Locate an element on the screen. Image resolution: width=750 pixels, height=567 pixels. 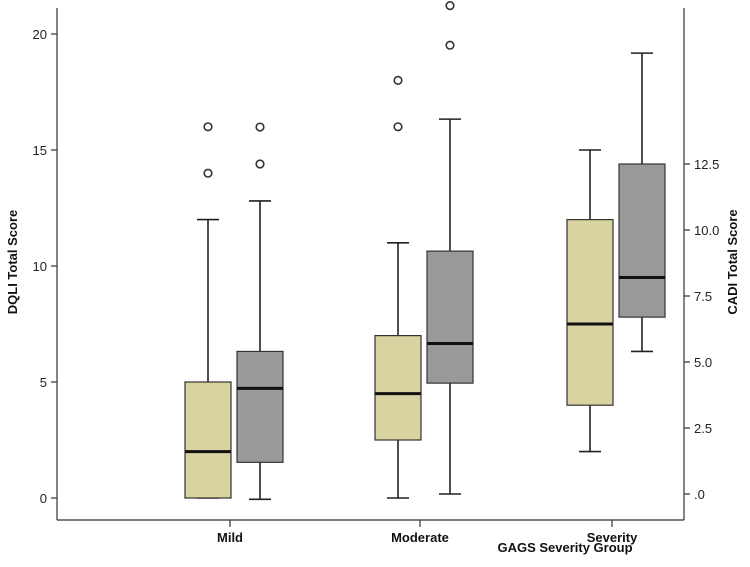
box-mild-cadi is located at coordinates (260, 311).